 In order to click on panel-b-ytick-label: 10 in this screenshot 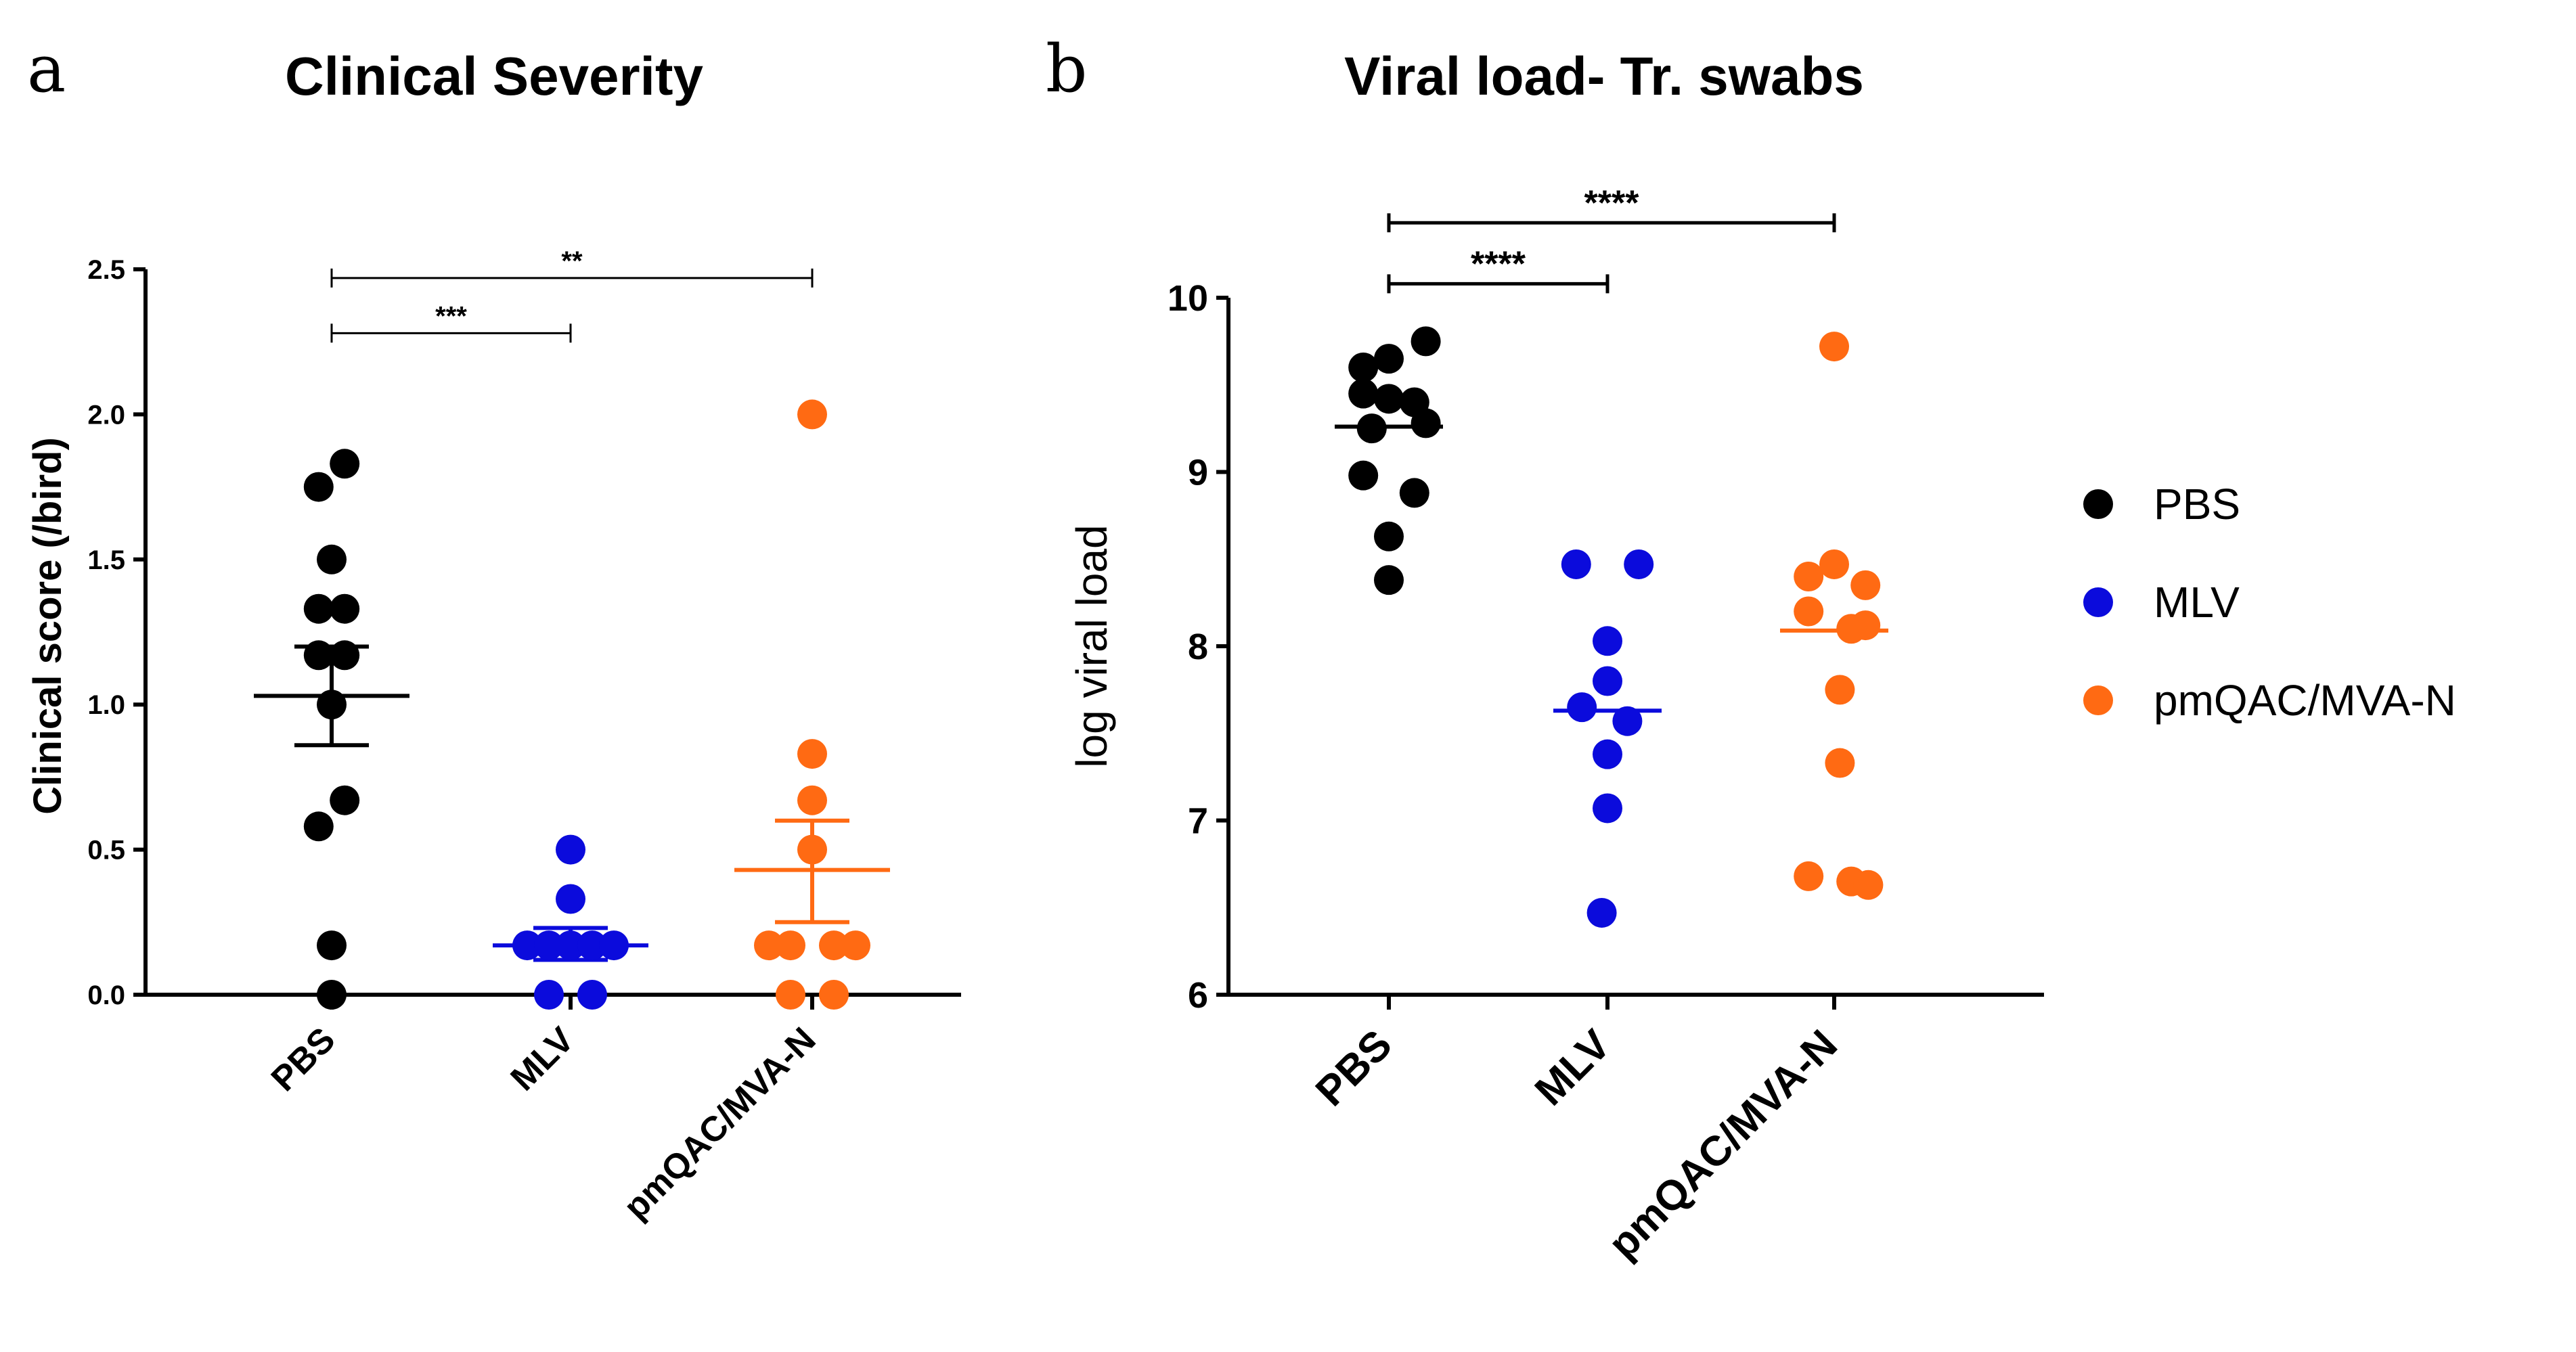, I will do `click(1188, 298)`.